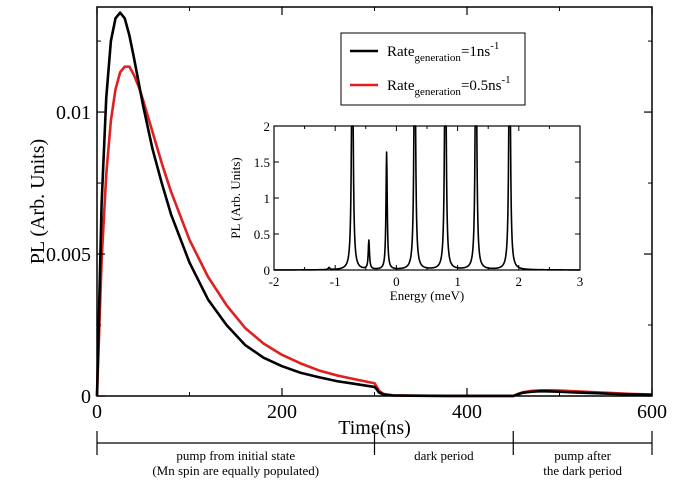 This screenshot has width=685, height=481. What do you see at coordinates (444, 455) in the screenshot?
I see `annotation-label-1-line1: dark period` at bounding box center [444, 455].